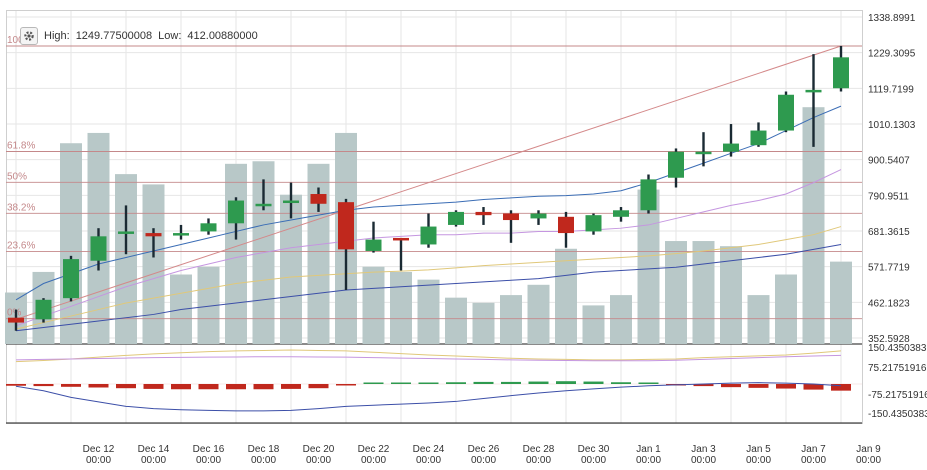 This screenshot has width=927, height=470. I want to click on fib-level-label: 0%, so click(14, 313).